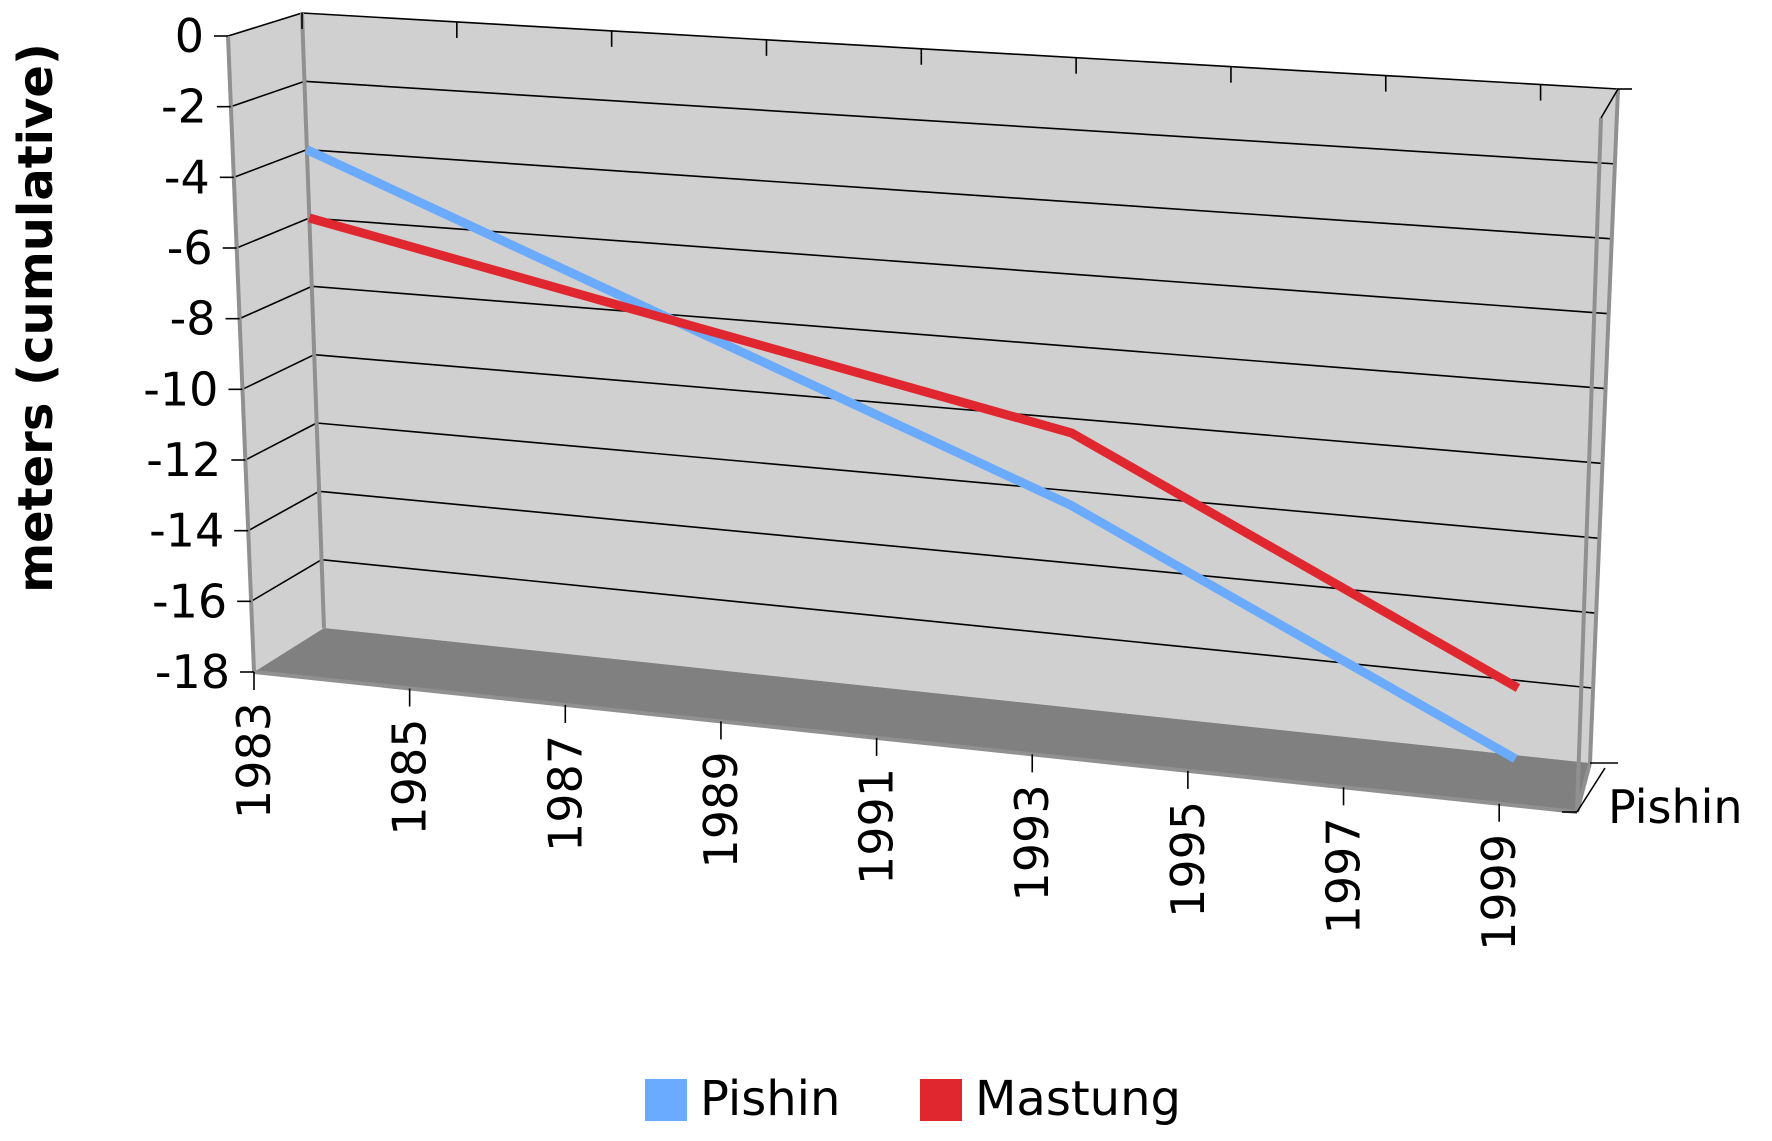 The height and width of the screenshot is (1141, 1772). Describe the element at coordinates (1032, 842) in the screenshot. I see `x-tick-label: 1993` at that location.